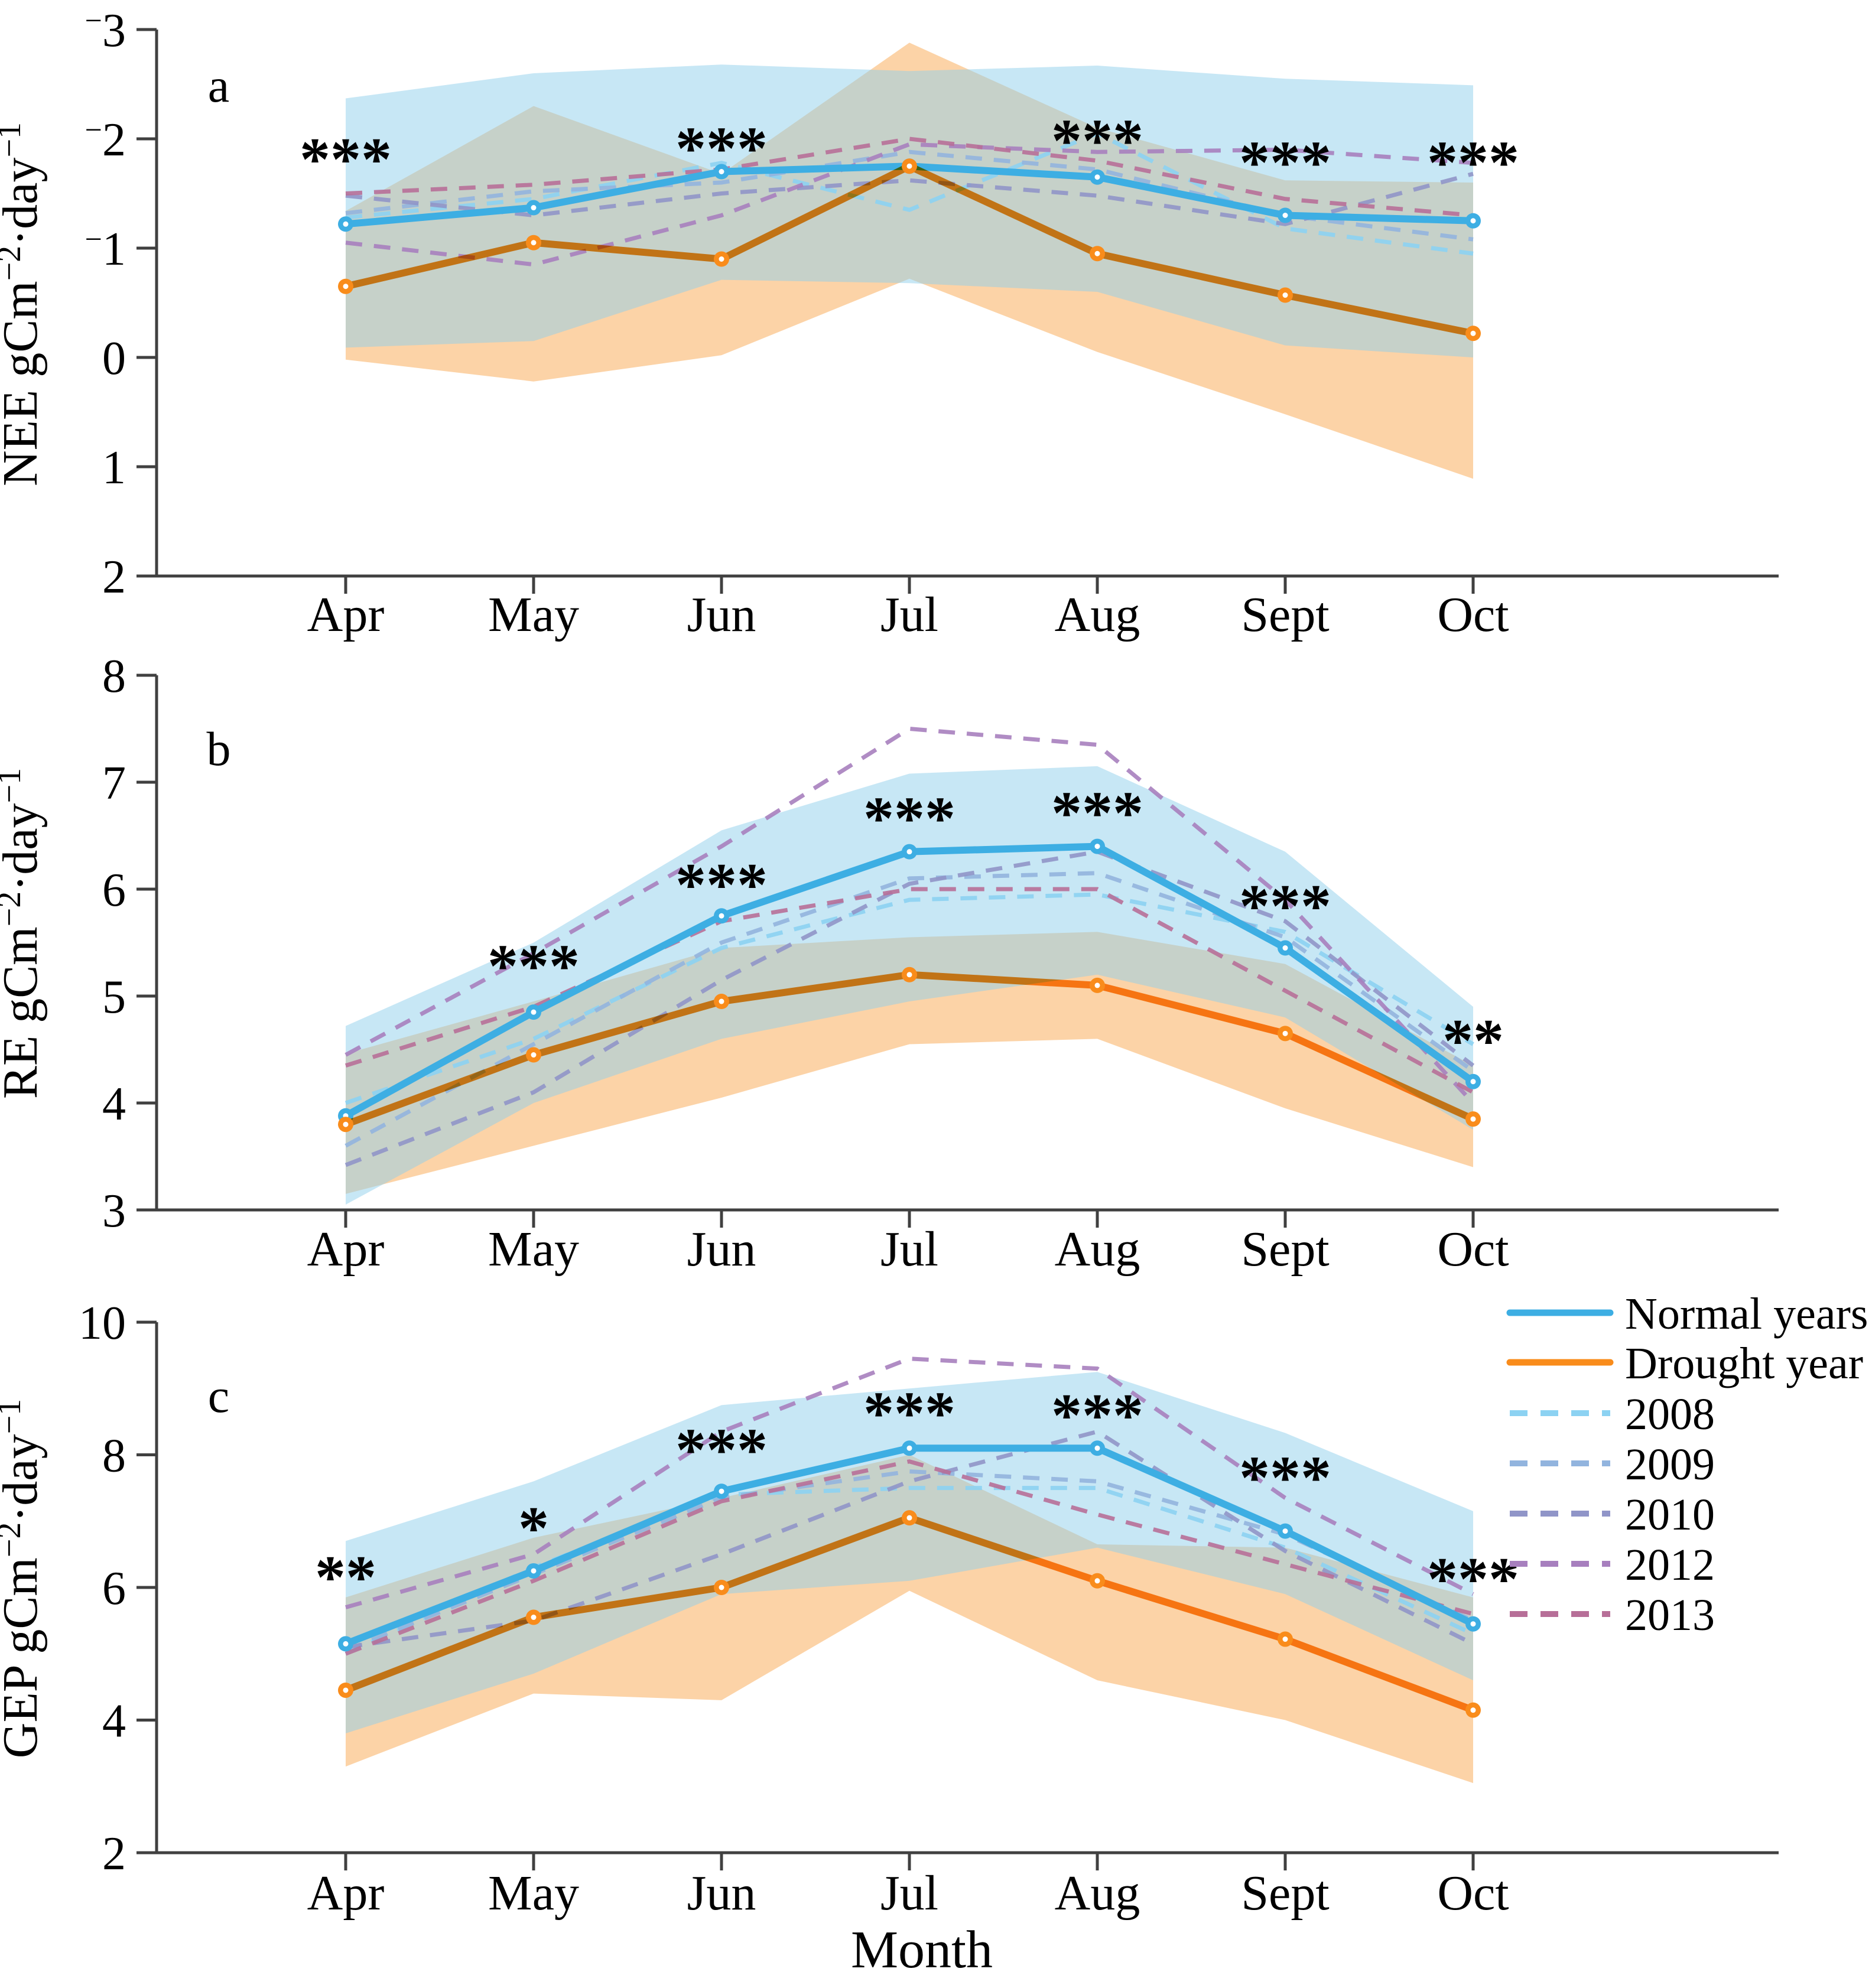 Image resolution: width=1872 pixels, height=1988 pixels. Describe the element at coordinates (114, 359) in the screenshot. I see `panel-a-y-tick-label-0: 0` at that location.